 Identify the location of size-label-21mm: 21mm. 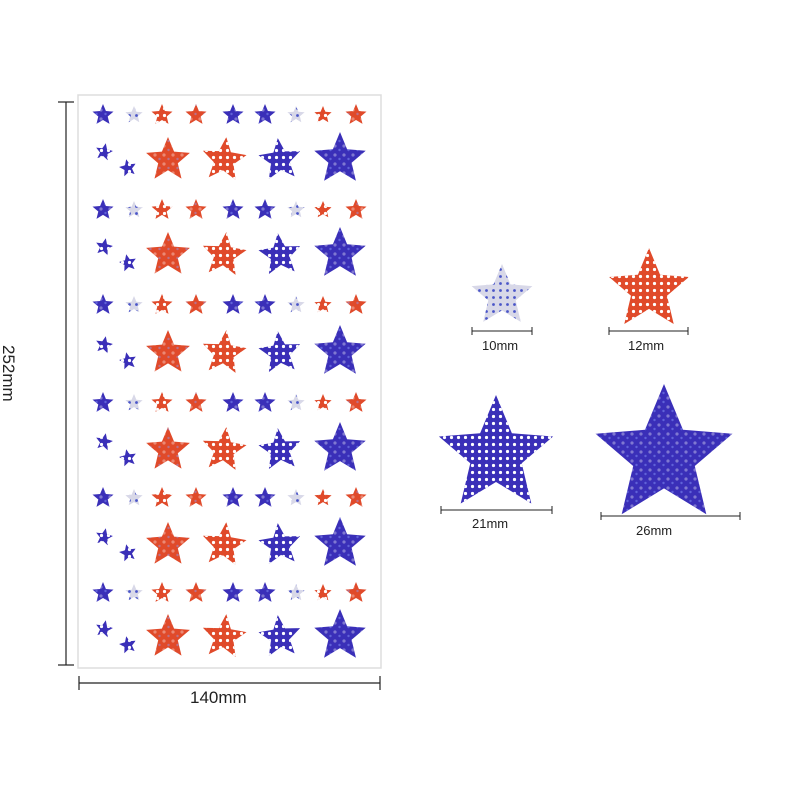
(490, 523).